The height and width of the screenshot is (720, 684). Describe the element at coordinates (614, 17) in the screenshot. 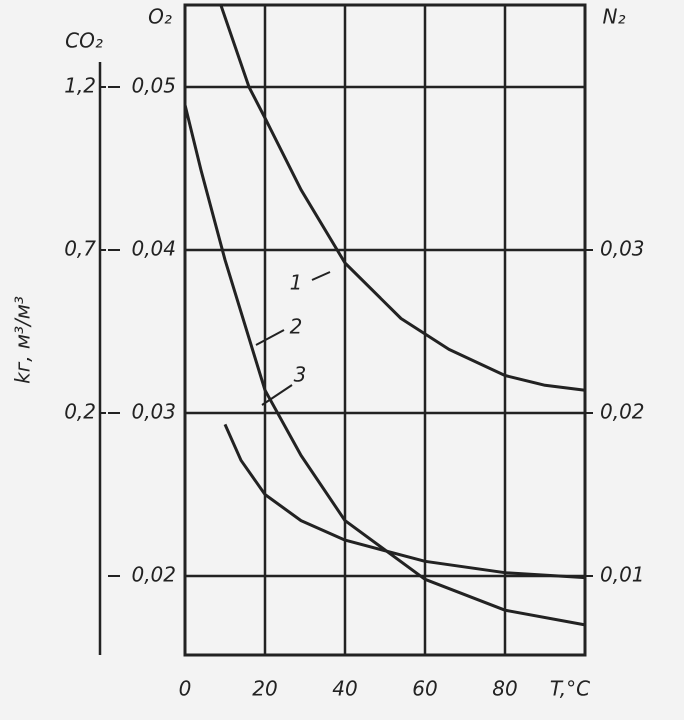

I see `n2-axis-name: N₂` at that location.